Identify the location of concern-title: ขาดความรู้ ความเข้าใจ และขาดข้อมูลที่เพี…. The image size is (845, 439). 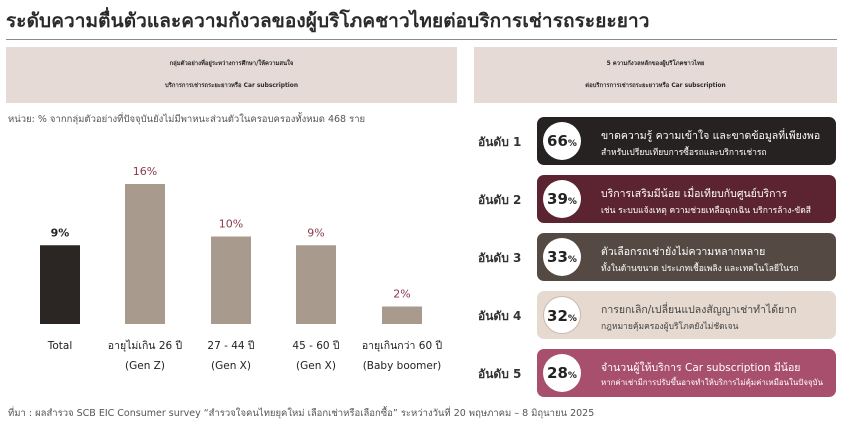
(711, 136).